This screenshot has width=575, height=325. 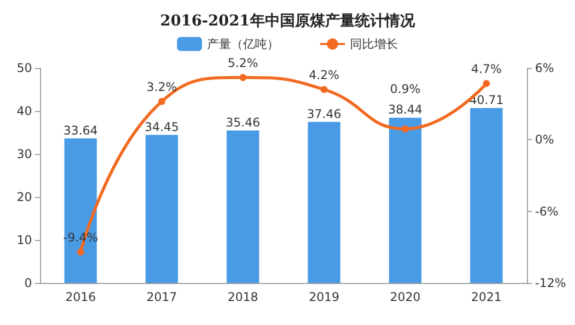 I want to click on x-tick-label: 2017, so click(x=162, y=297).